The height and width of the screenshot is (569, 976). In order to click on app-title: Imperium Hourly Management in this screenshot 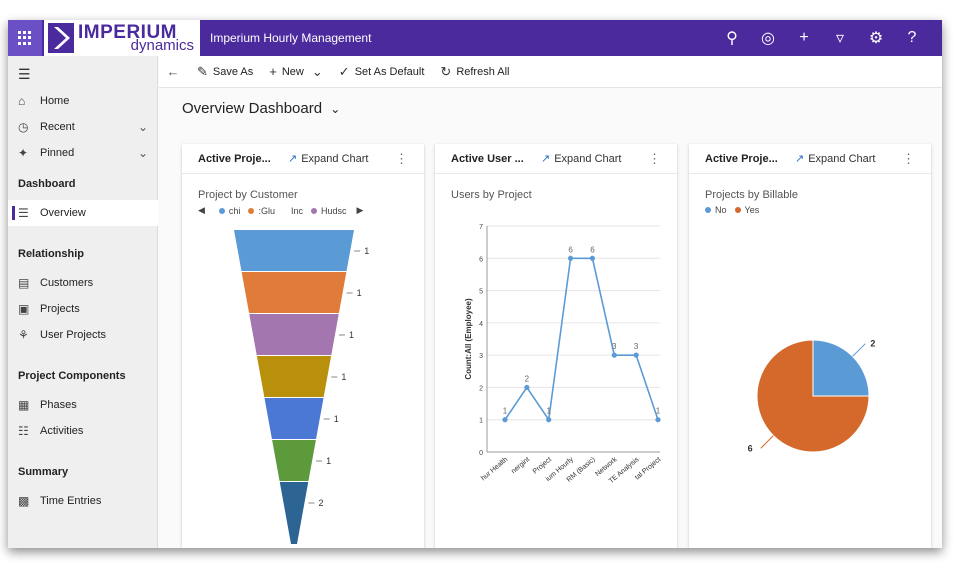, I will do `click(291, 38)`.